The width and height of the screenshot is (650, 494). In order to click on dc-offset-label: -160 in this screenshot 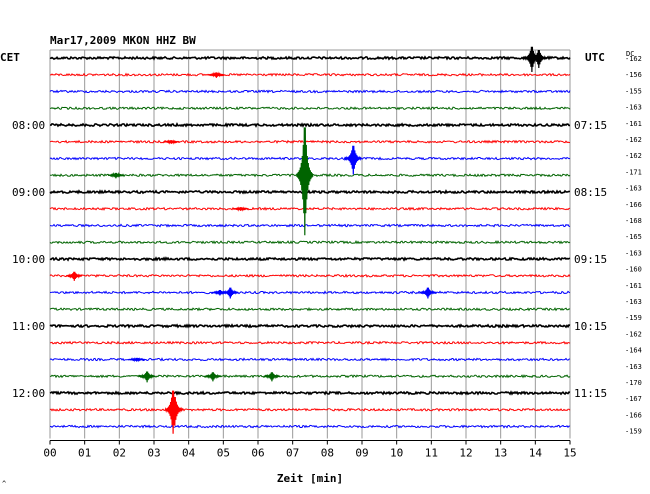, I will do `click(633, 270)`.